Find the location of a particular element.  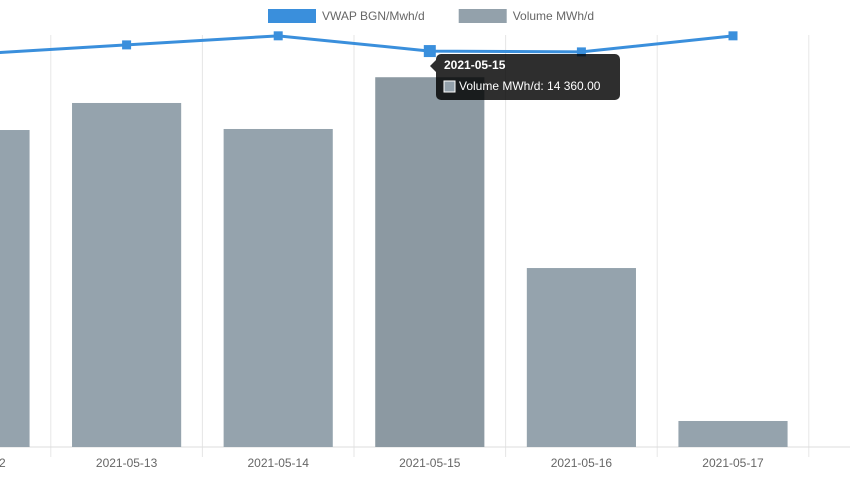

x-tick-label: 2021-05-14 is located at coordinates (279, 463).